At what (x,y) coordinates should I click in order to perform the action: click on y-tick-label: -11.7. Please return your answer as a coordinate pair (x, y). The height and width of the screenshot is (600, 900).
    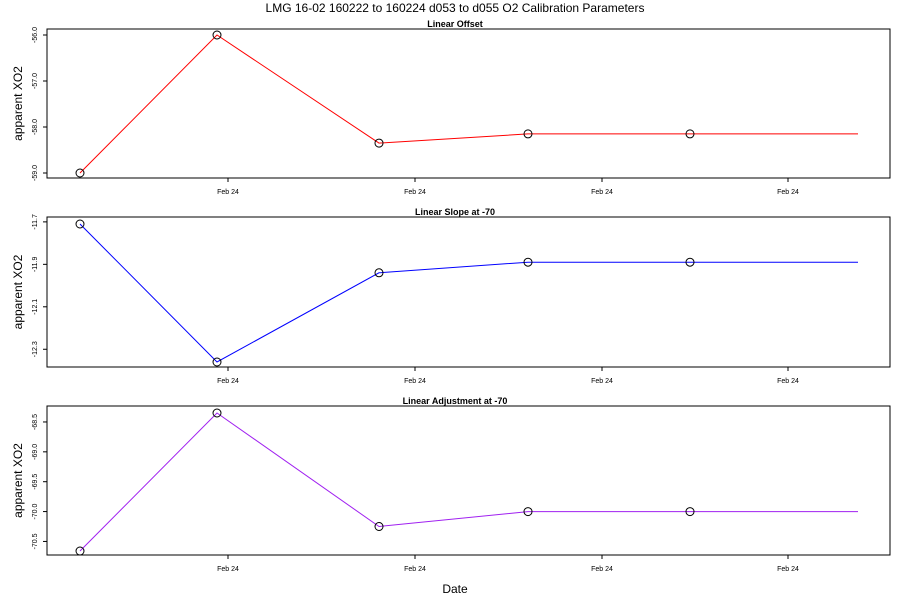
    Looking at the image, I should click on (35, 222).